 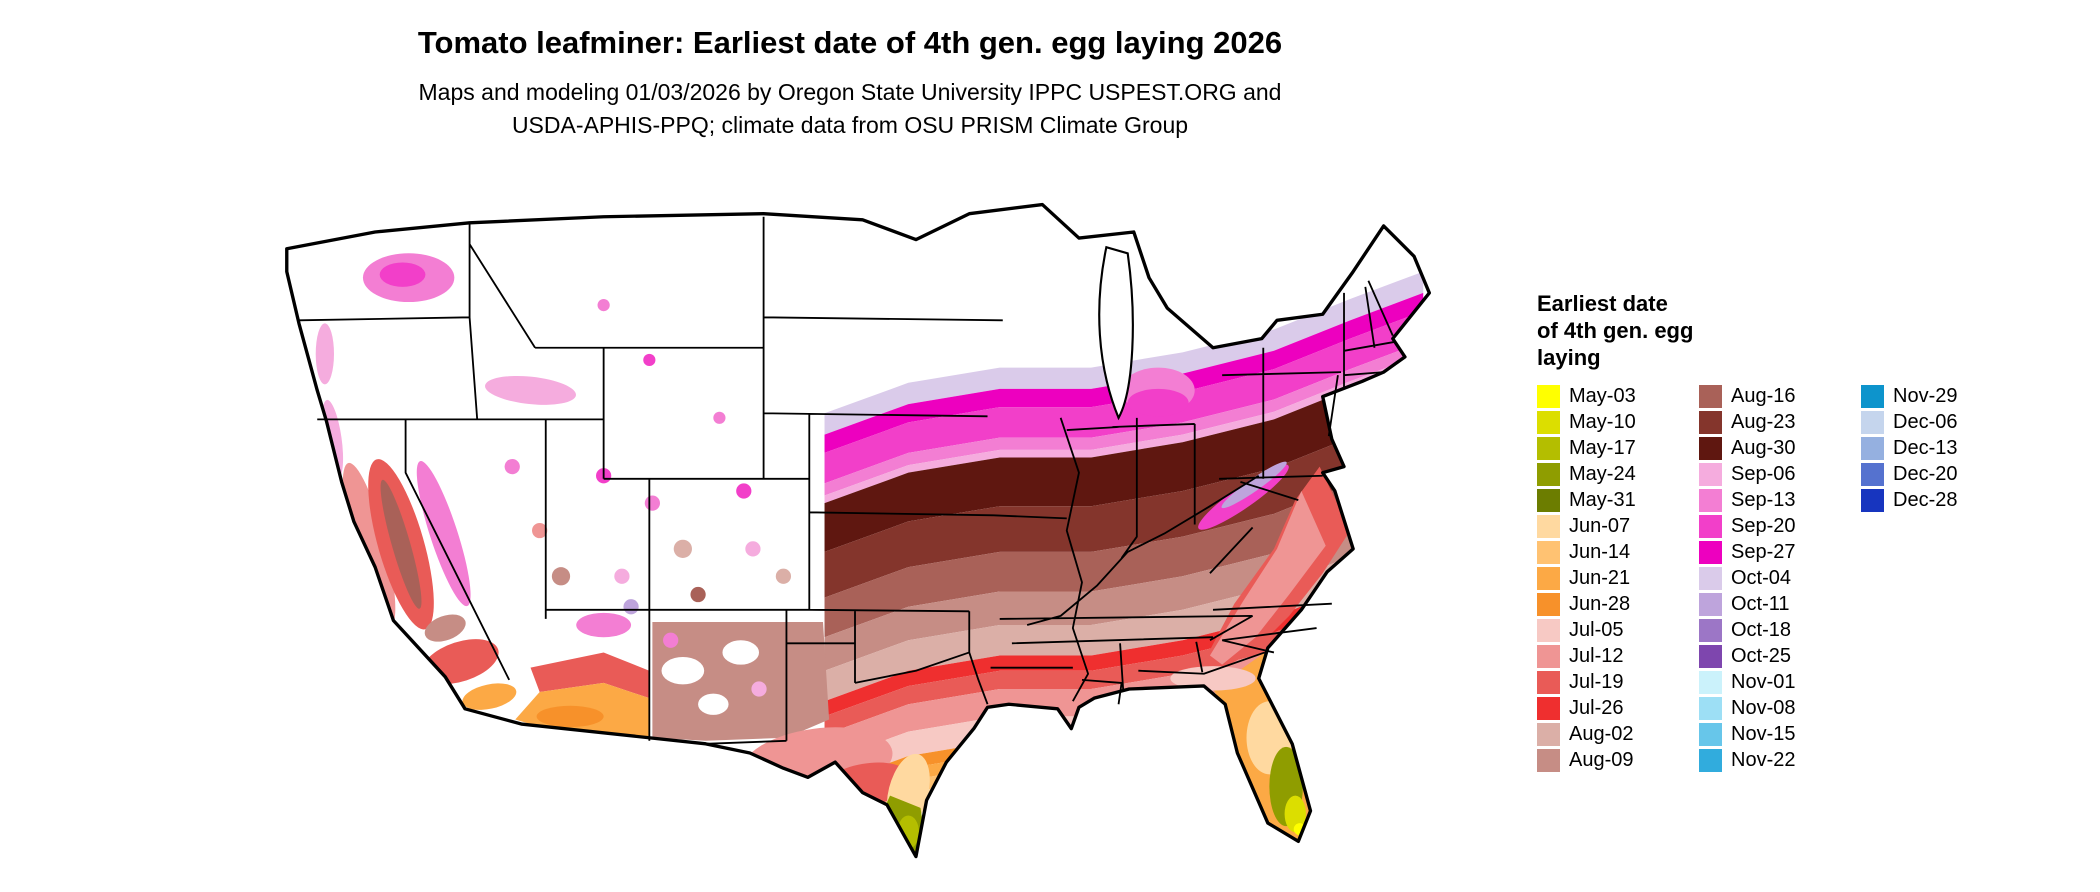 I want to click on legend-row: May-10, so click(x=1607, y=422).